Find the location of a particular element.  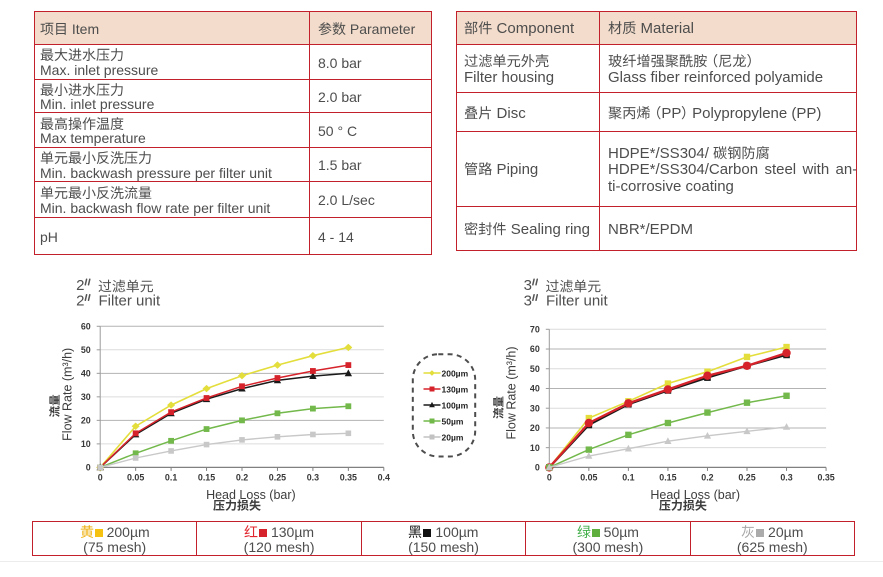

svg-text: 20µm is located at coordinates (453, 437).